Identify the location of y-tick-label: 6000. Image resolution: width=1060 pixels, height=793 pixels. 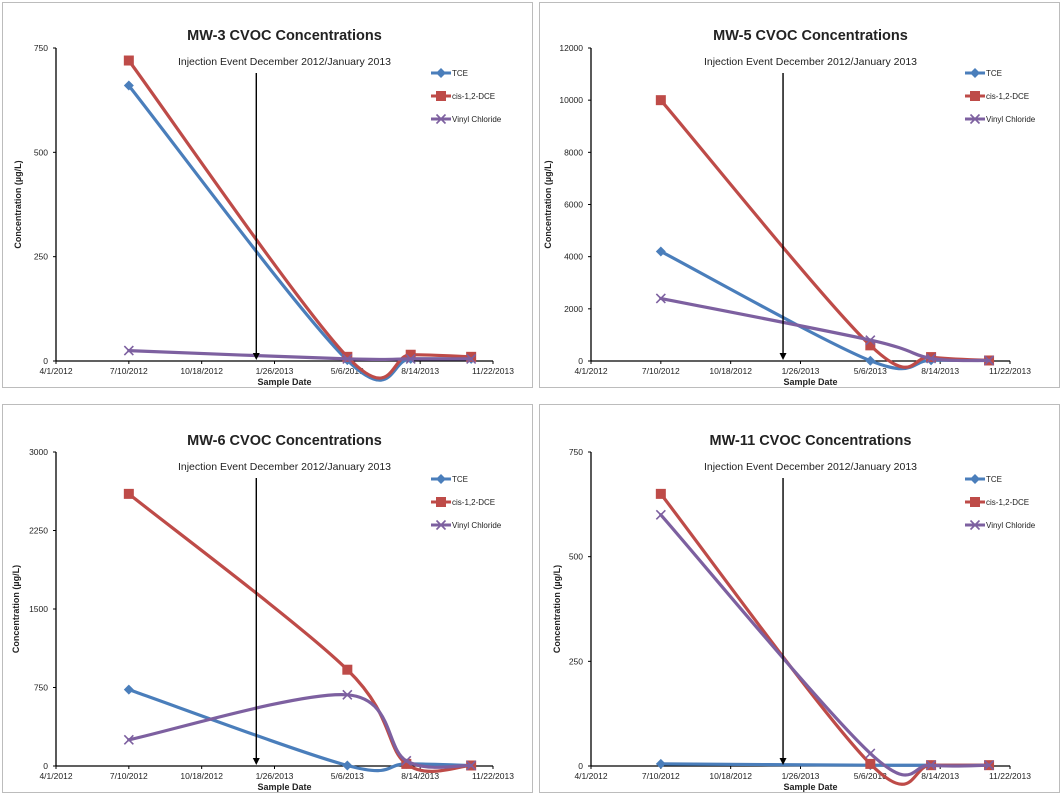
(573, 205).